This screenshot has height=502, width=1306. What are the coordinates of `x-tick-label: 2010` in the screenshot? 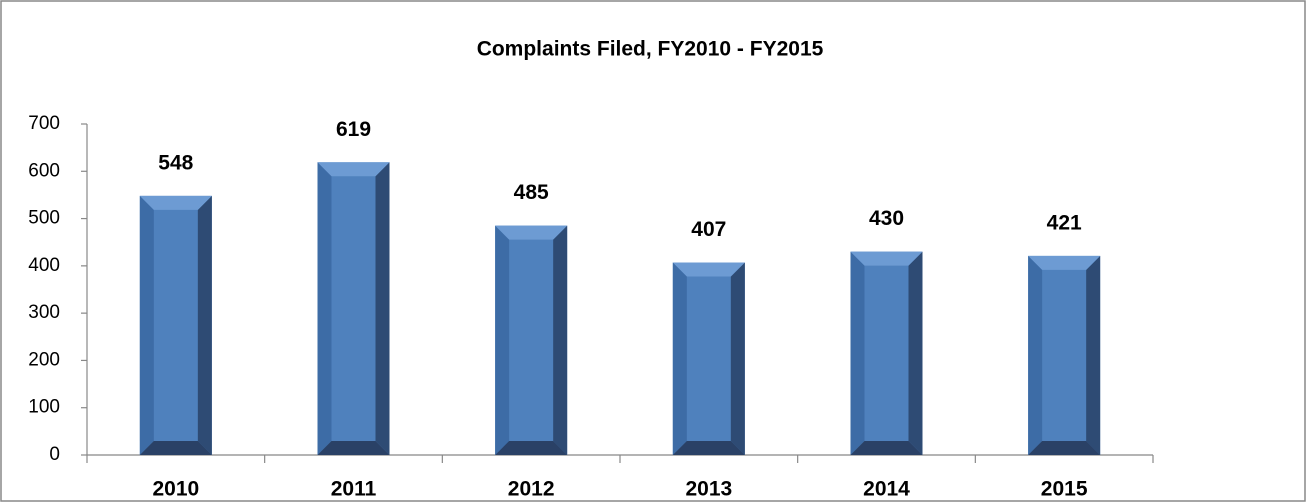 It's located at (175, 489).